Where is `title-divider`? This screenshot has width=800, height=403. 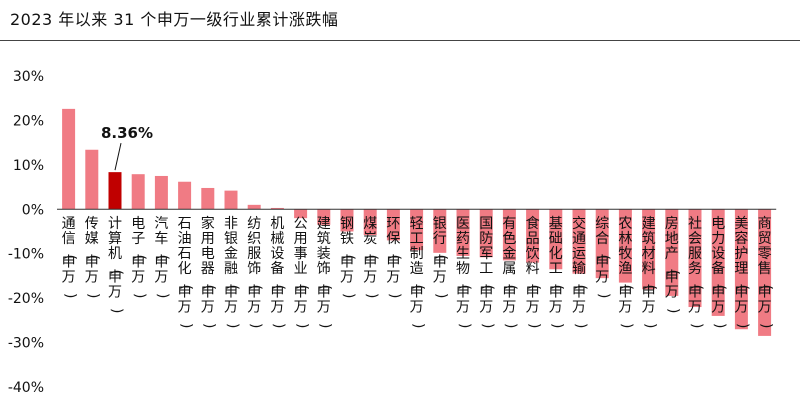
title-divider is located at coordinates (400, 40).